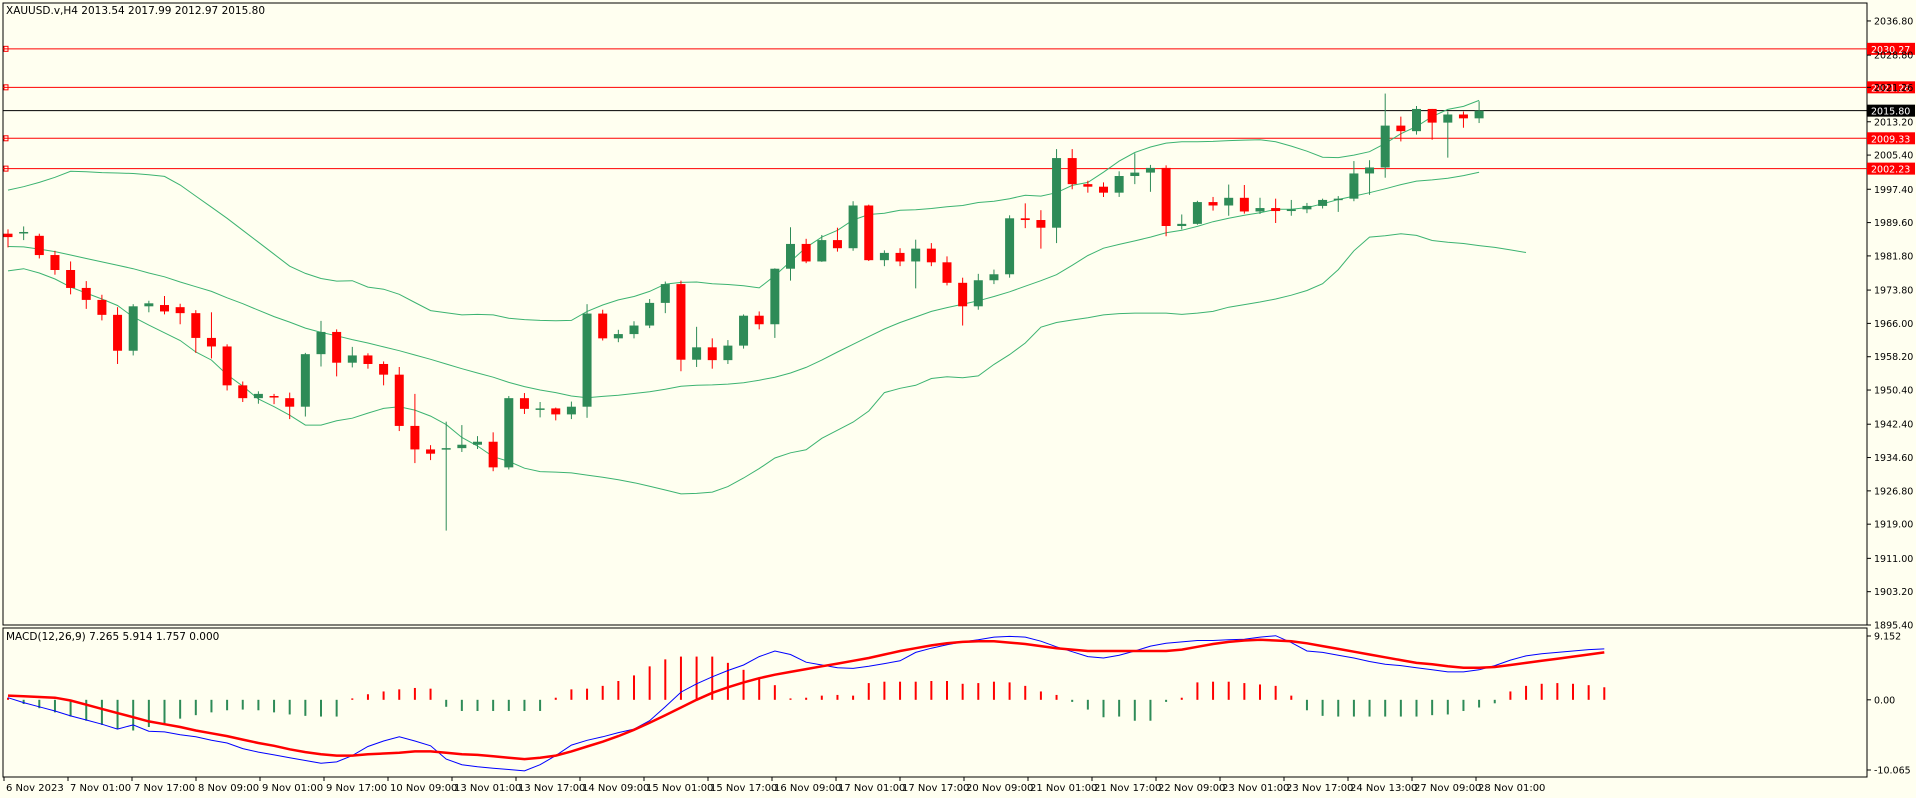  I want to click on time-tick-label: 13 Nov 17:00, so click(551, 788).